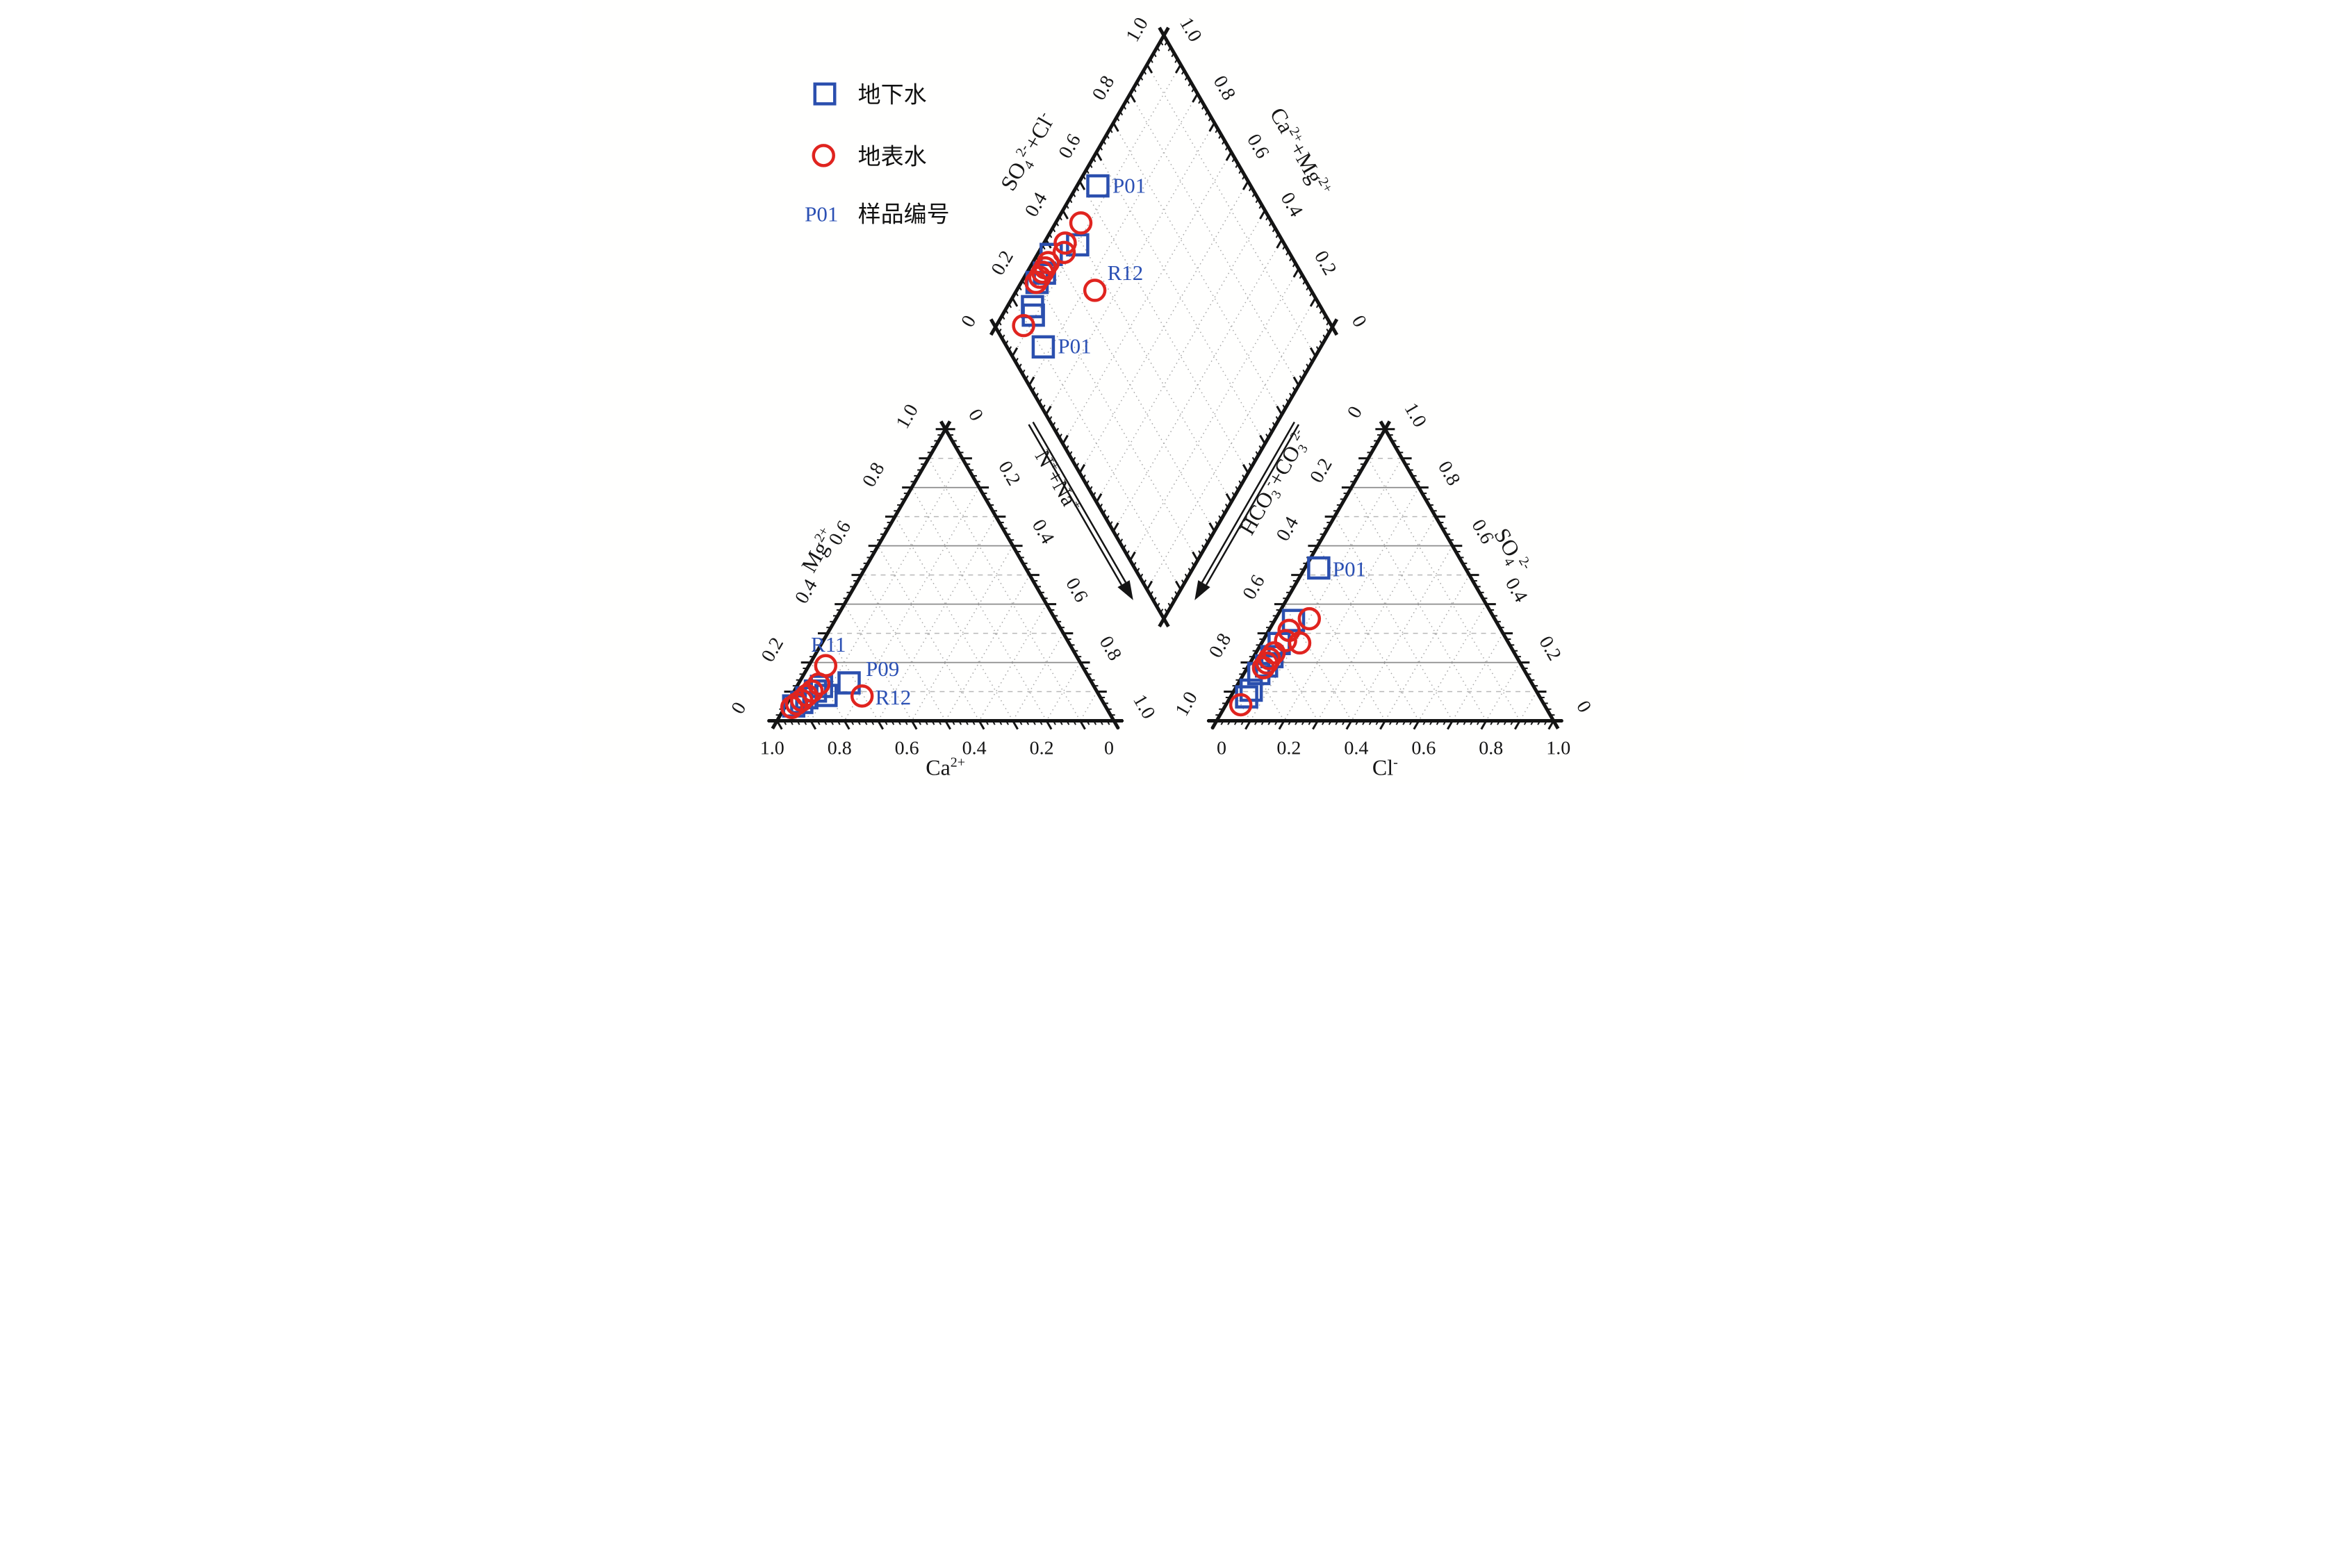 Image resolution: width=2325 pixels, height=1568 pixels. Describe the element at coordinates (1057, 481) in the screenshot. I see `arrow-left-label: N++Na+` at that location.